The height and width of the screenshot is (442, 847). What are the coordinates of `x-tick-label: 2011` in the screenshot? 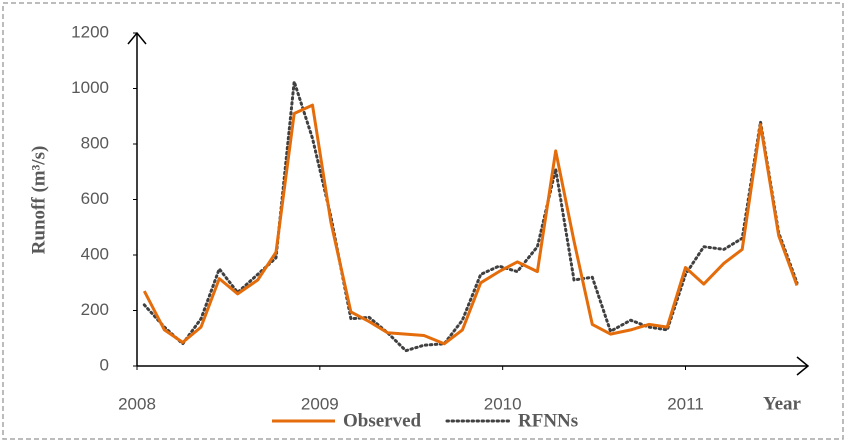 It's located at (685, 403).